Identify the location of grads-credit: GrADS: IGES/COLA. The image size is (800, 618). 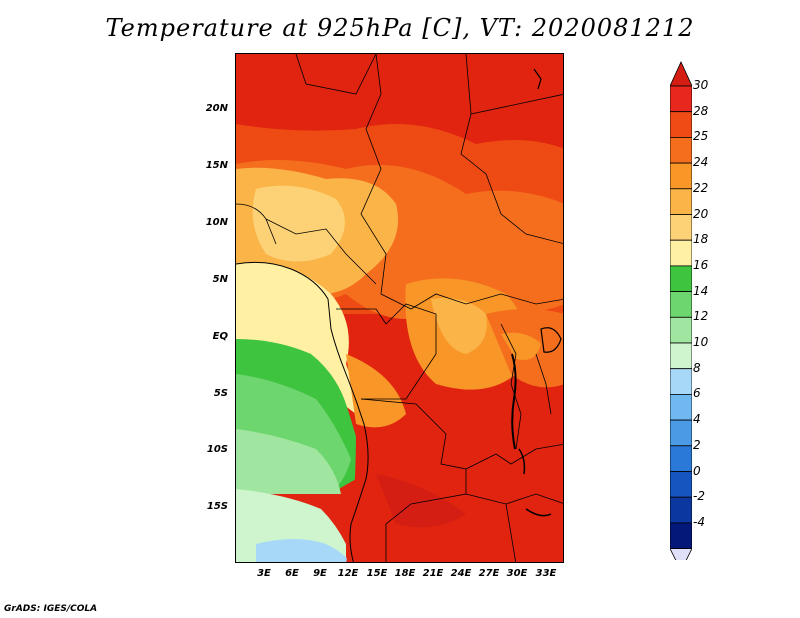
(51, 609).